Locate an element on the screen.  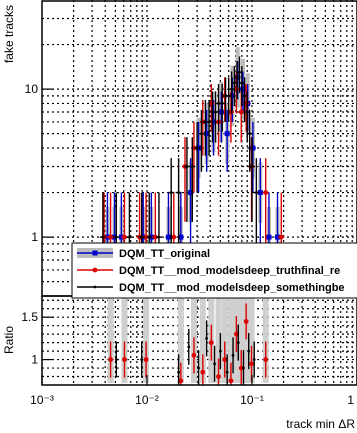
legend-entry: DQM_TT__mod_modelsdeep_somethingbe is located at coordinates (211, 288).